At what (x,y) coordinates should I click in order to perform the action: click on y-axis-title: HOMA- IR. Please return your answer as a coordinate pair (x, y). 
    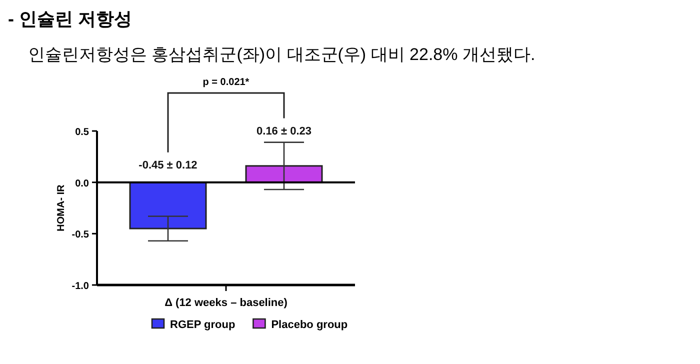
    Looking at the image, I should click on (61, 208).